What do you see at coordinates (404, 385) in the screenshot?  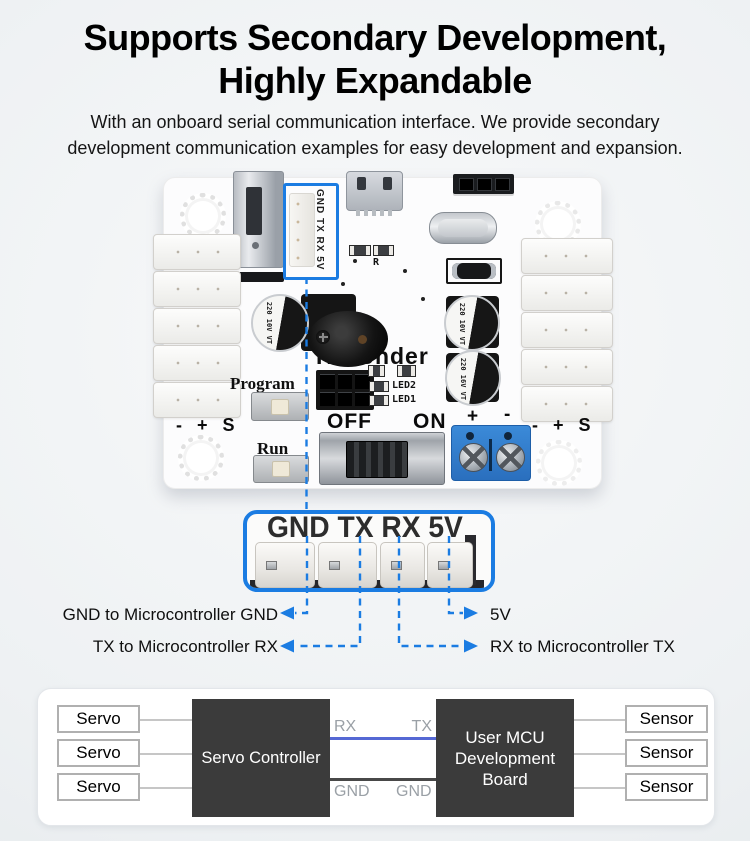 I see `led2-silkscreen: LED2` at bounding box center [404, 385].